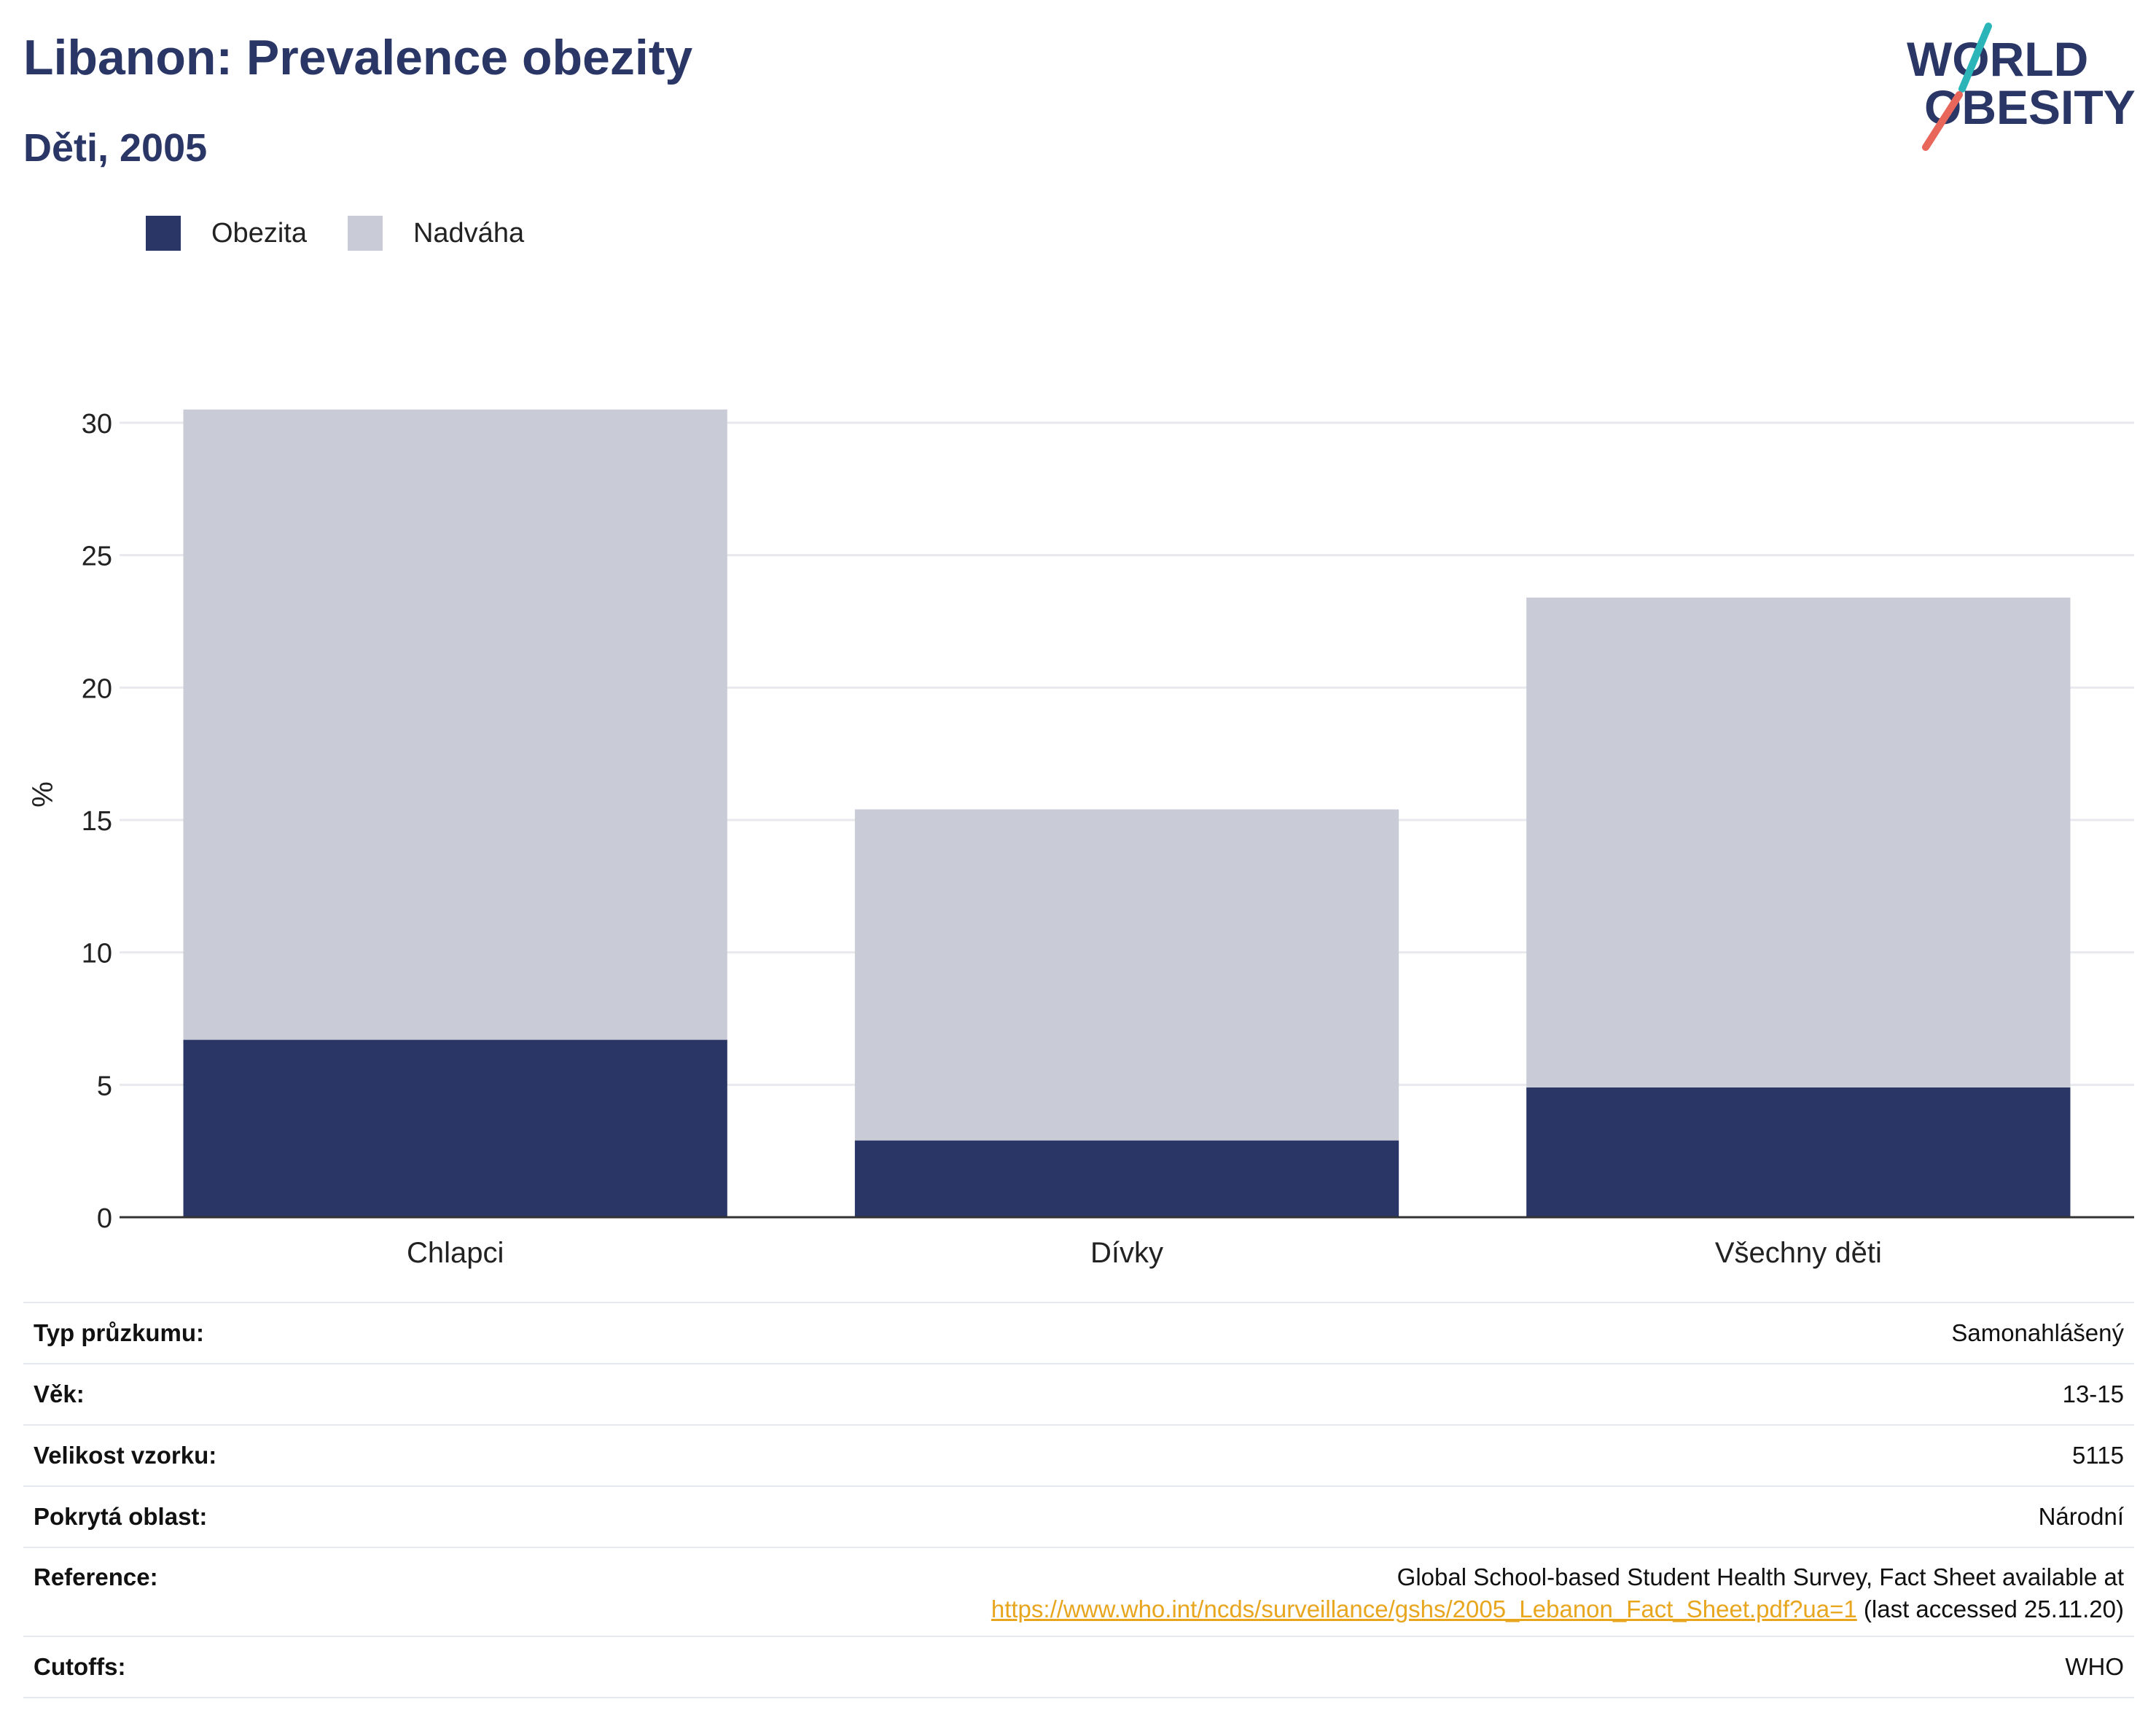  What do you see at coordinates (1799, 1253) in the screenshot?
I see `x-tick-label: Všechny děti` at bounding box center [1799, 1253].